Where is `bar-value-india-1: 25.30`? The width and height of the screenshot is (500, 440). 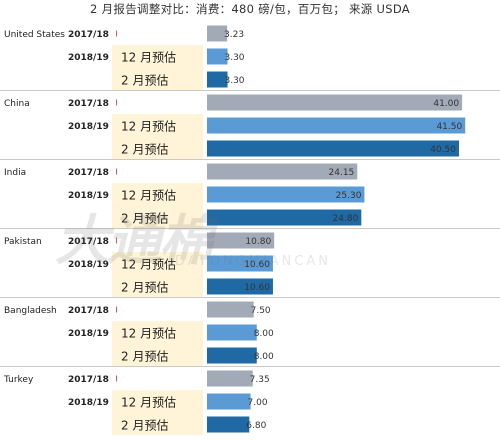
bar-value-india-1: 25.30 is located at coordinates (349, 196).